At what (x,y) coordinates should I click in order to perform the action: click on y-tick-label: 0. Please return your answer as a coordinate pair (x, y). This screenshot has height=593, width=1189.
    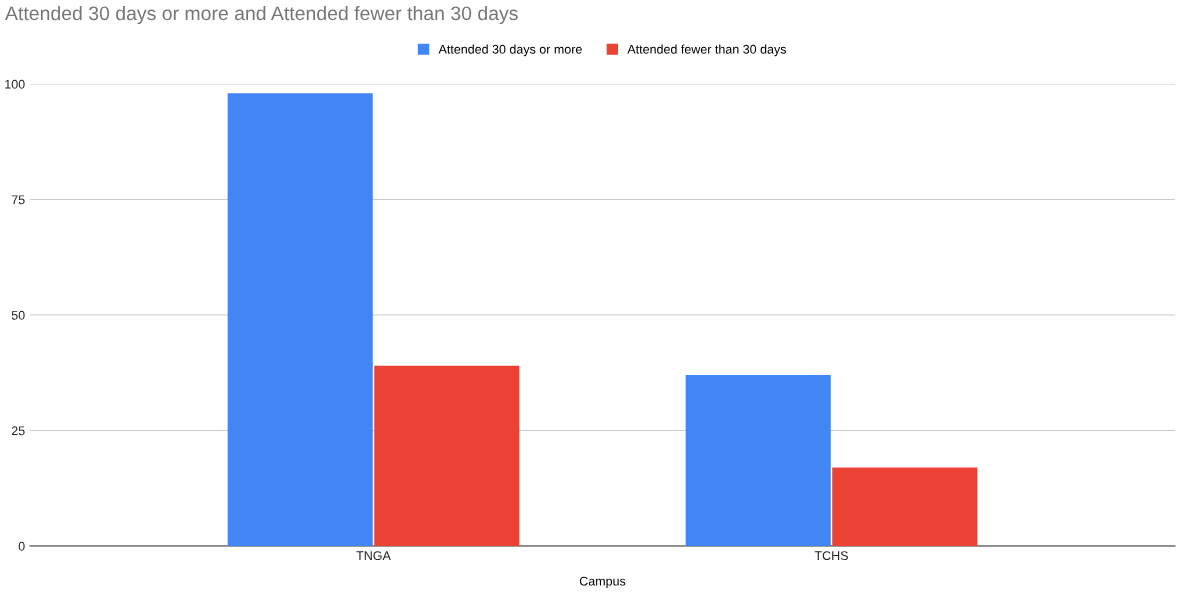
    Looking at the image, I should click on (21, 546).